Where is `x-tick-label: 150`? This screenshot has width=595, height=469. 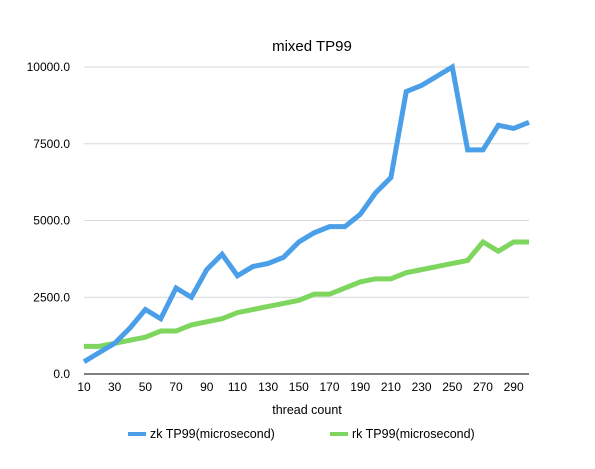
x-tick-label: 150 is located at coordinates (299, 387).